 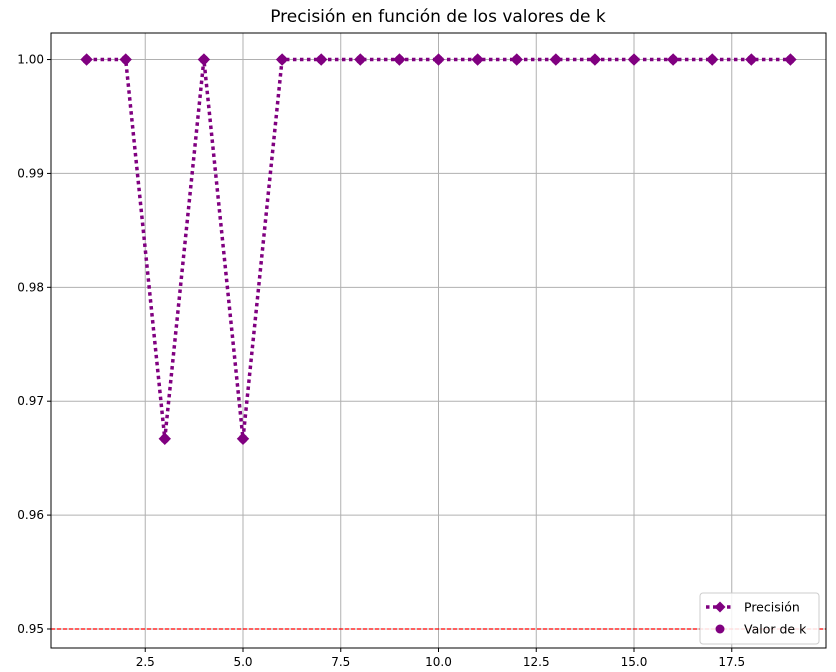 I want to click on y-tick-label: 0.96, so click(x=30, y=515).